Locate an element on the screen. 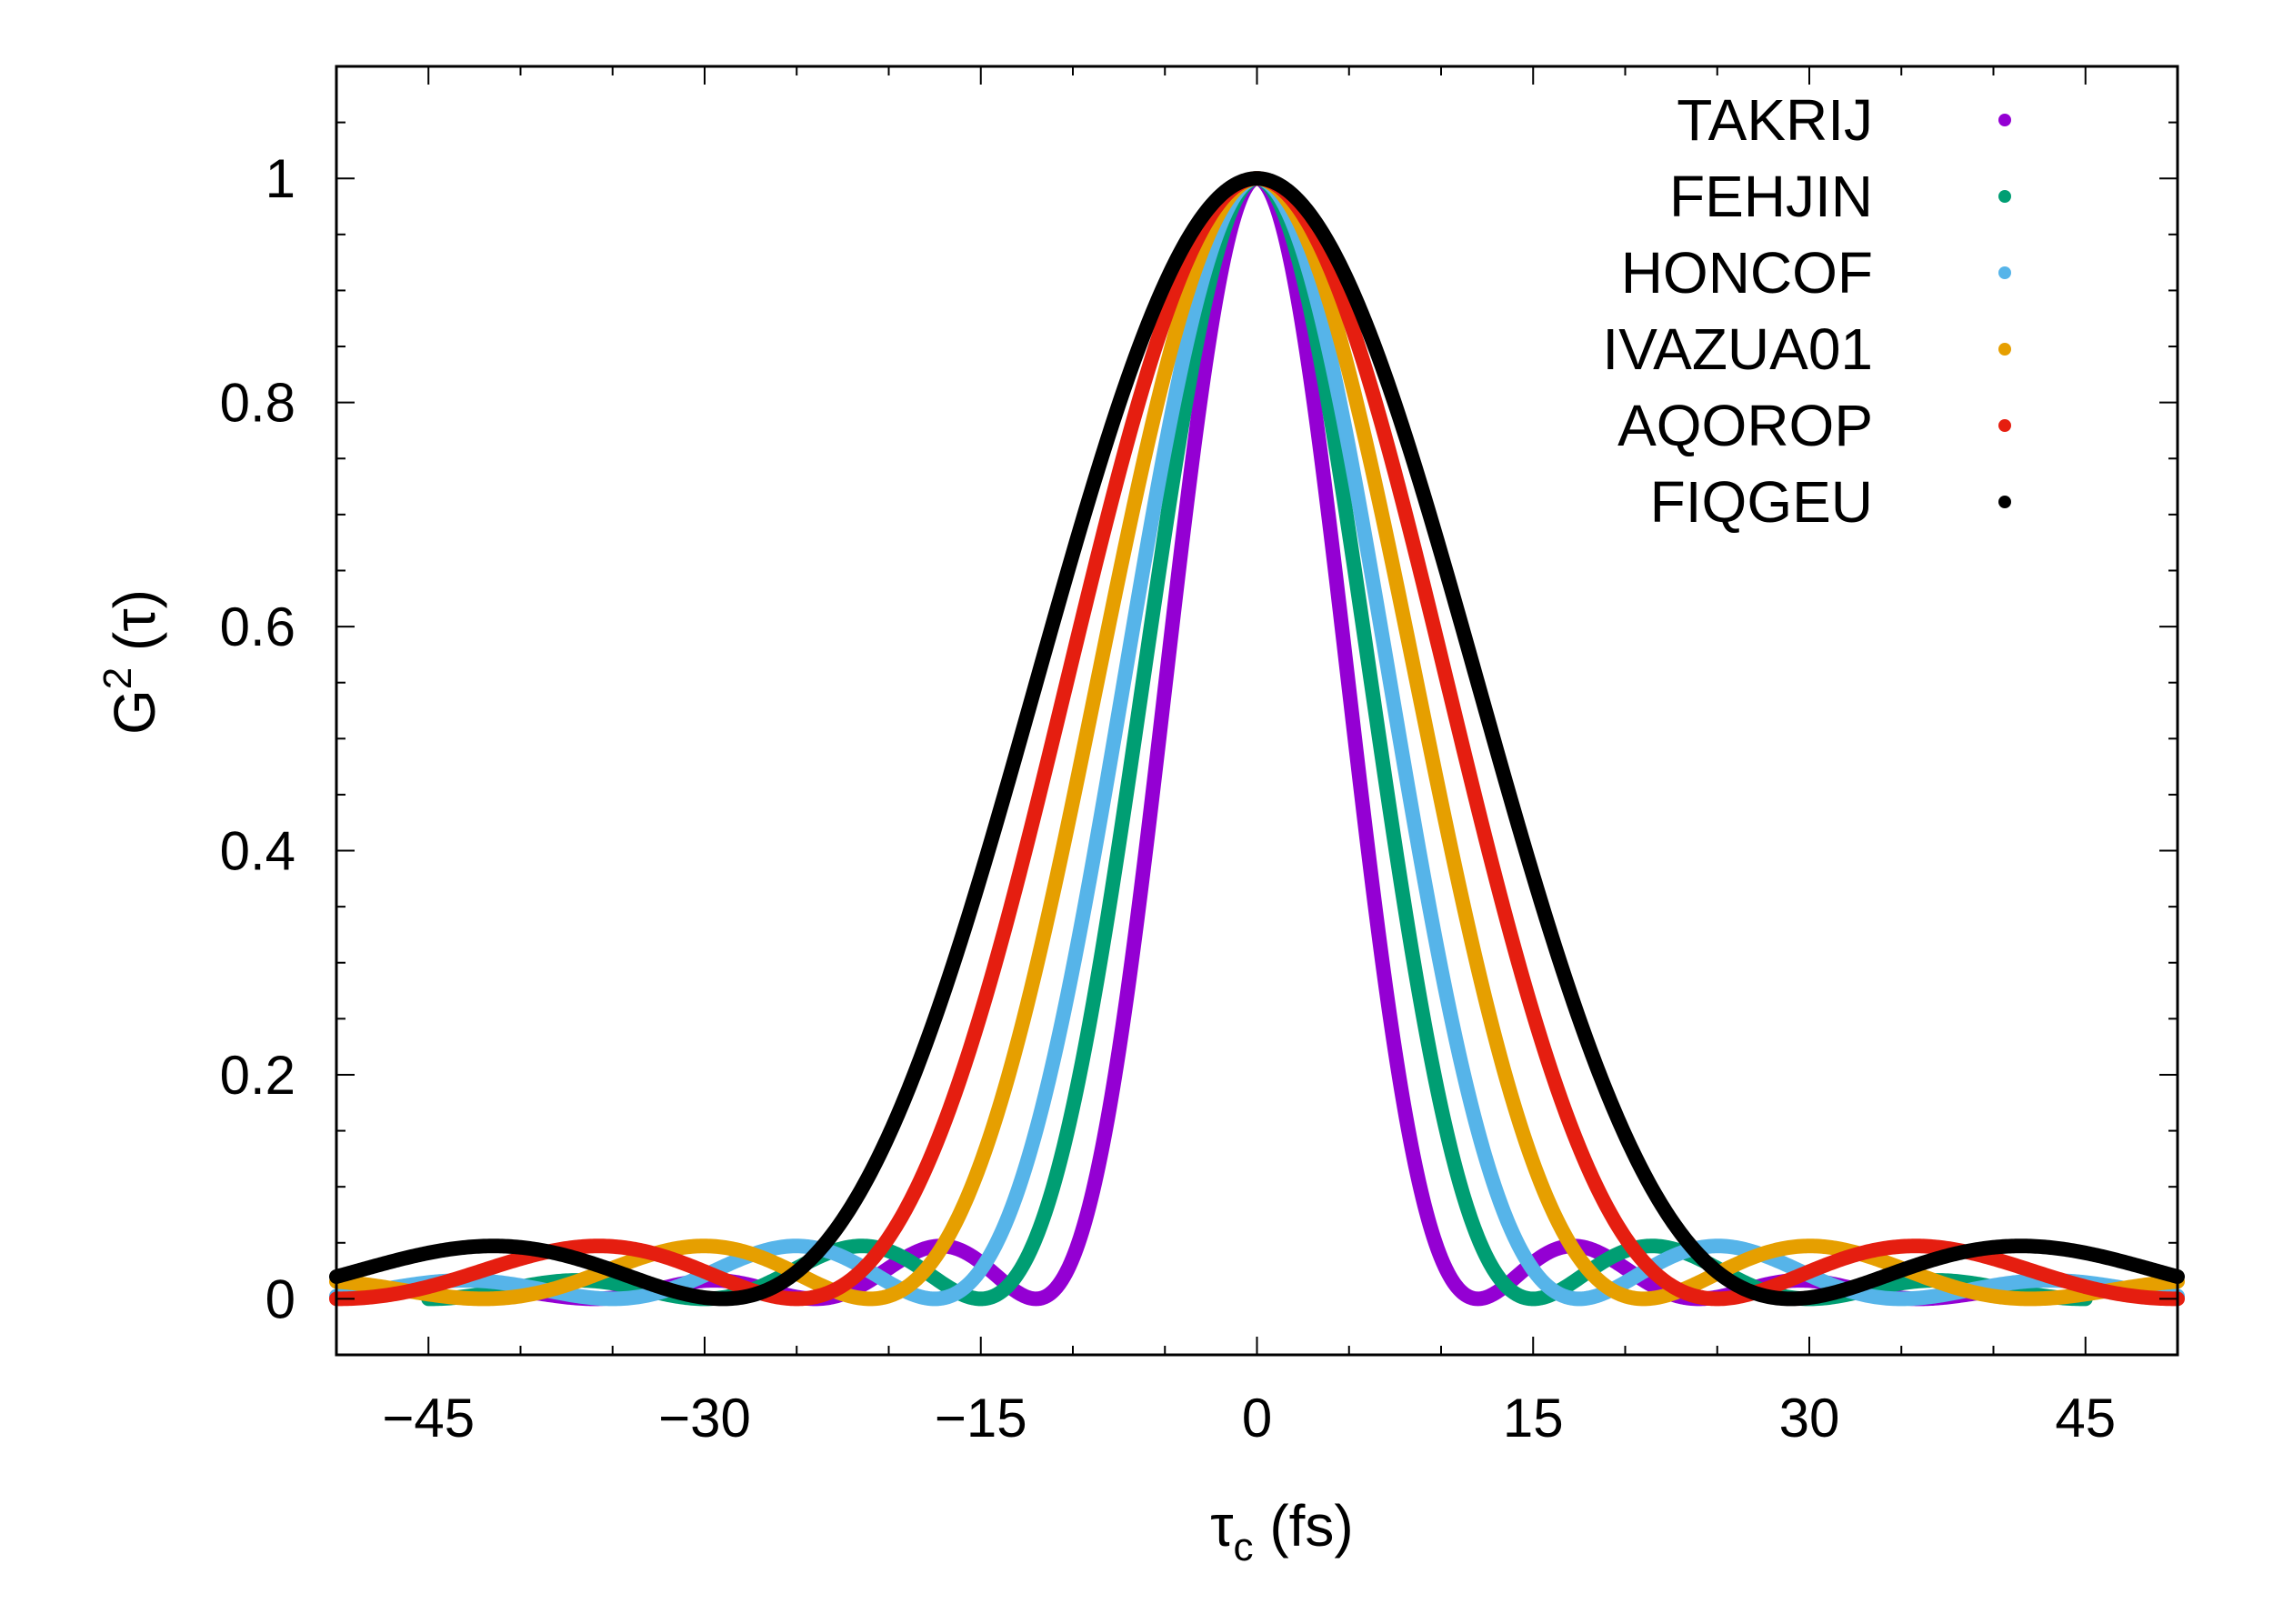 Image resolution: width=2273 pixels, height=1624 pixels. x-tick-label: 0 is located at coordinates (1257, 1418).